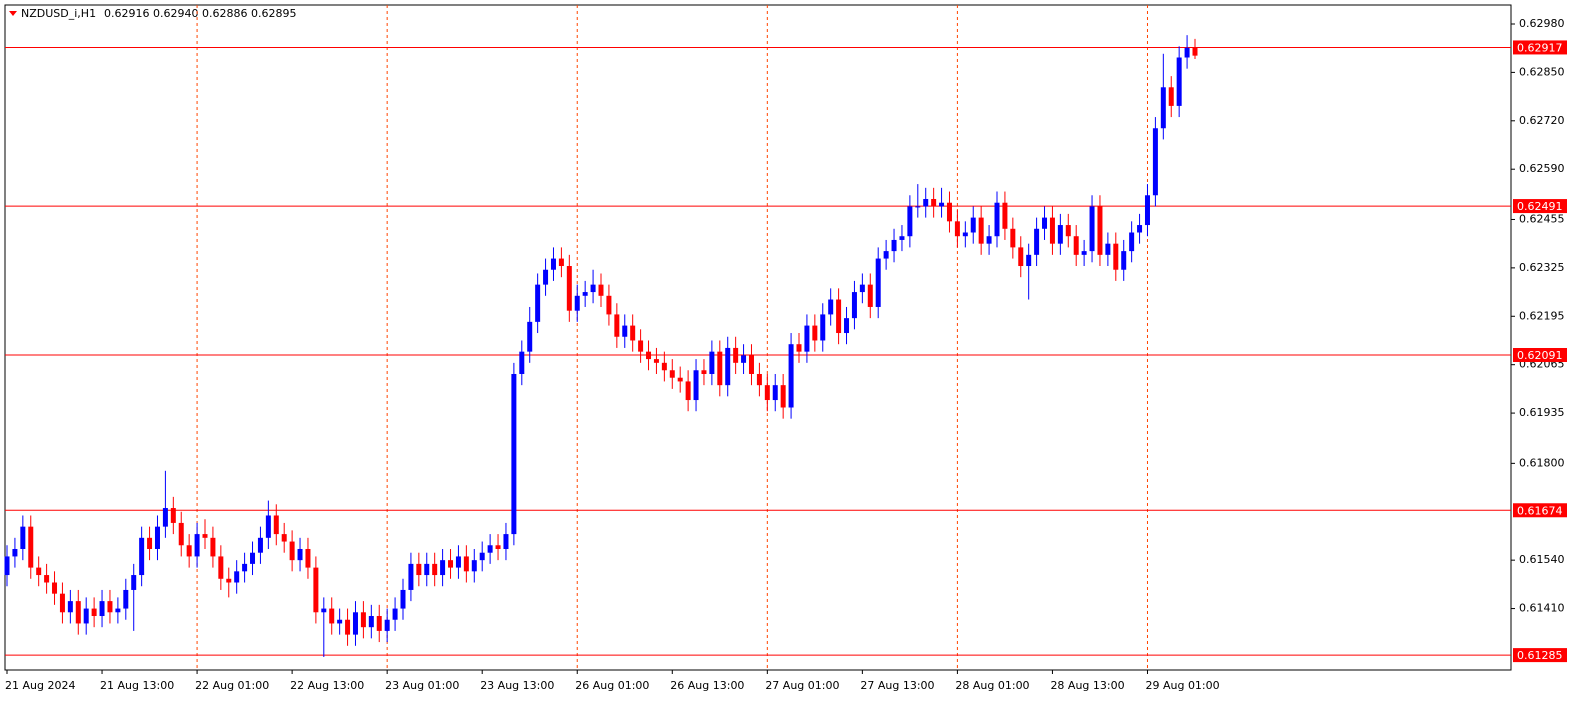 The image size is (1586, 708). What do you see at coordinates (517, 685) in the screenshot?
I see `x-tick-label: 23 Aug 13:00` at bounding box center [517, 685].